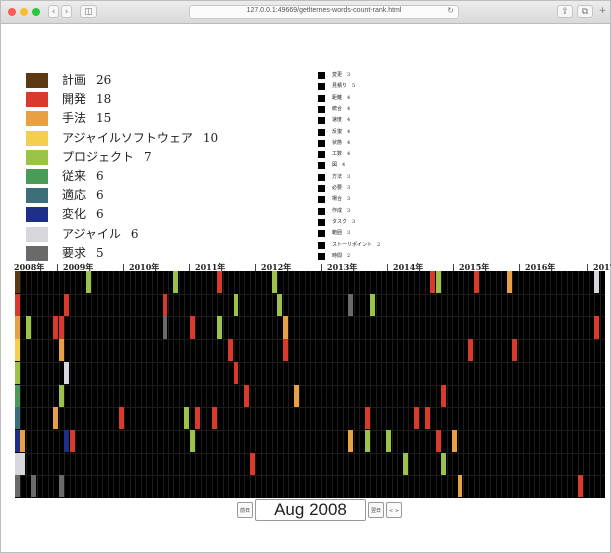  Describe the element at coordinates (394, 510) in the screenshot. I see `step-buttons: < >` at that location.